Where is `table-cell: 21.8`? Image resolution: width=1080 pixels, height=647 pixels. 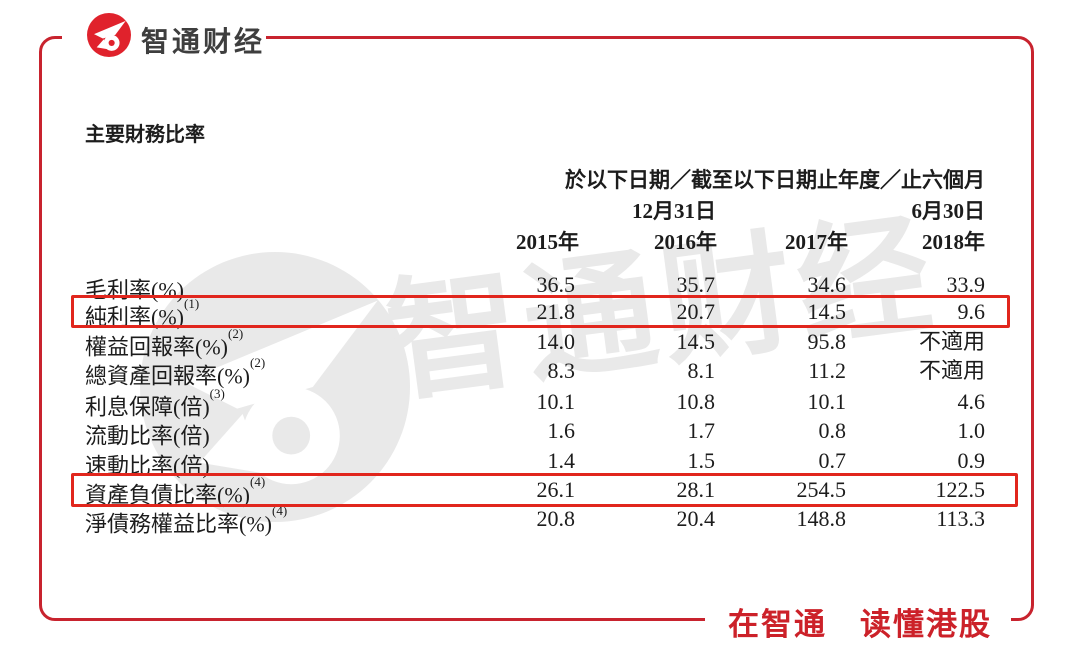 table-cell: 21.8 is located at coordinates (556, 311).